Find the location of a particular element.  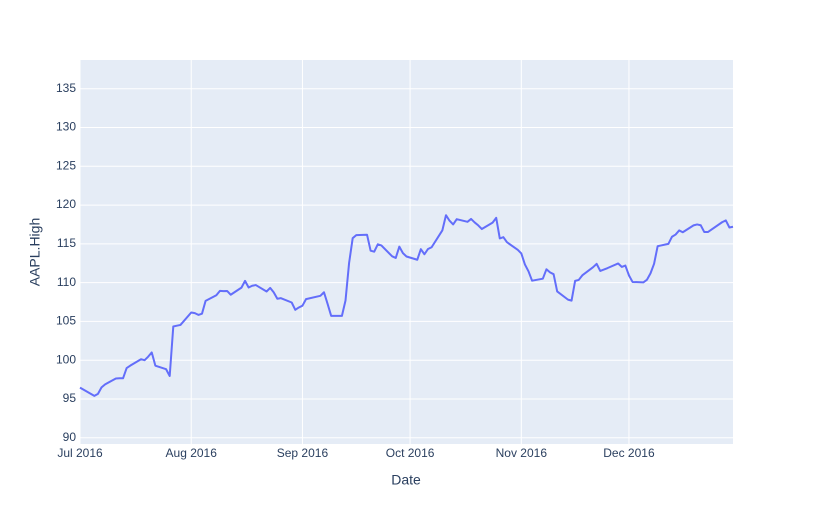

y-tick-label: 110 is located at coordinates (66, 282).